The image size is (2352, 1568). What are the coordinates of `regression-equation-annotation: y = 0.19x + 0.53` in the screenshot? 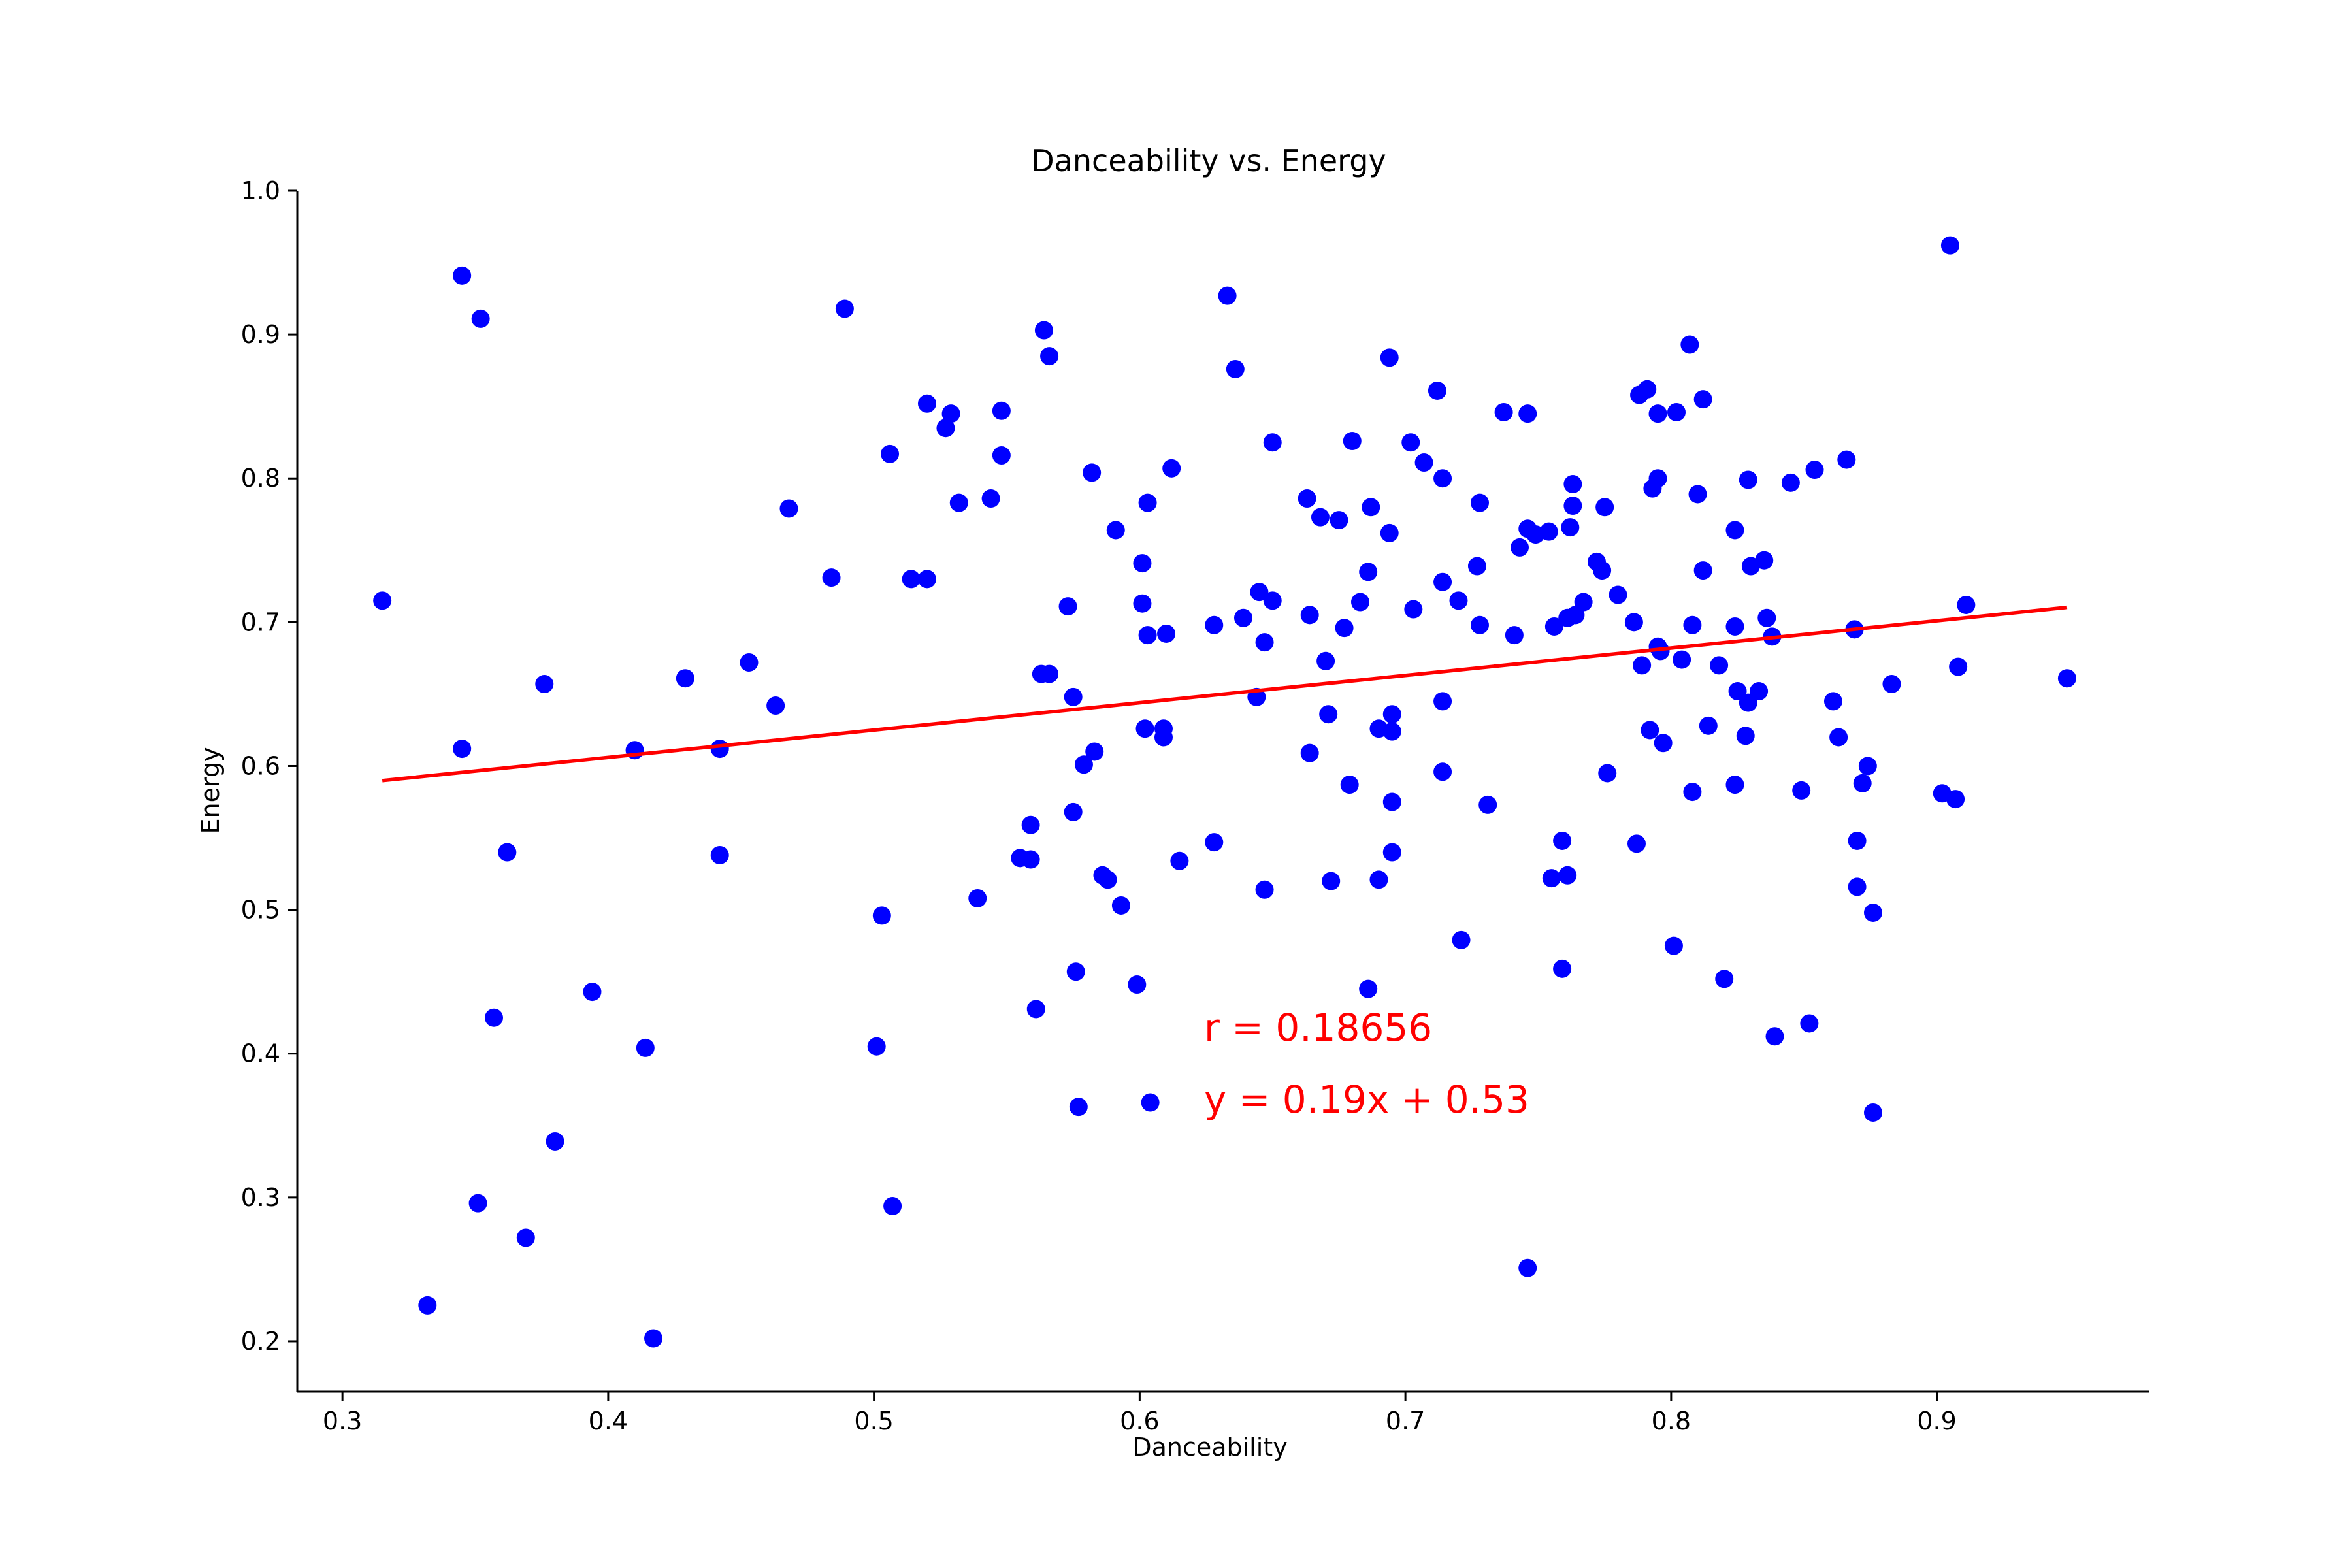 It's located at (1366, 1099).